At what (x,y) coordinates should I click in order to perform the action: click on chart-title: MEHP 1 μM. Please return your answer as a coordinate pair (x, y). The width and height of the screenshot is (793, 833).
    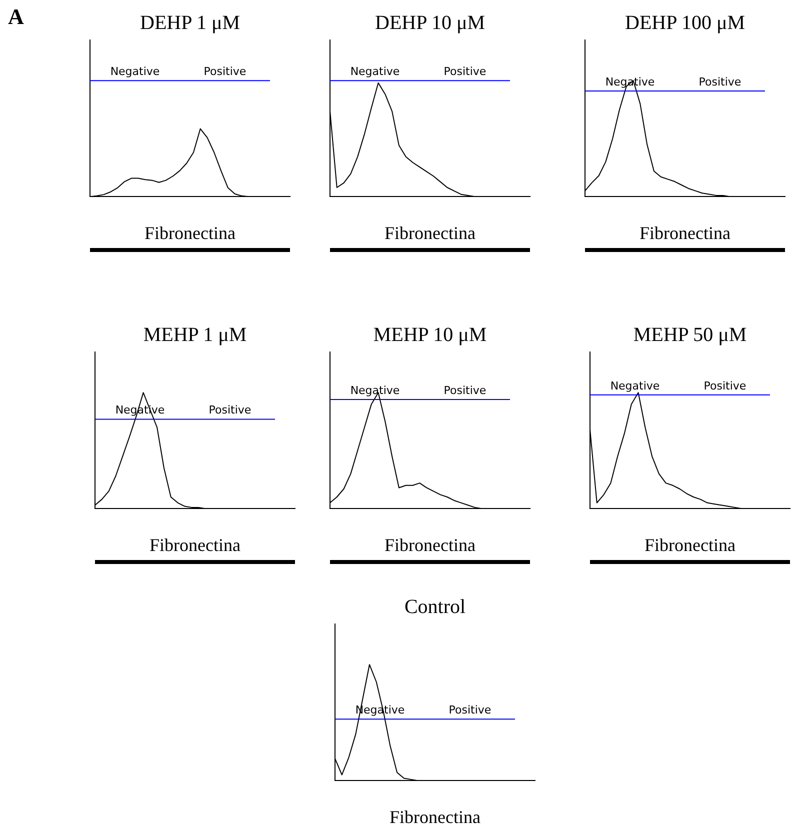
    Looking at the image, I should click on (195, 335).